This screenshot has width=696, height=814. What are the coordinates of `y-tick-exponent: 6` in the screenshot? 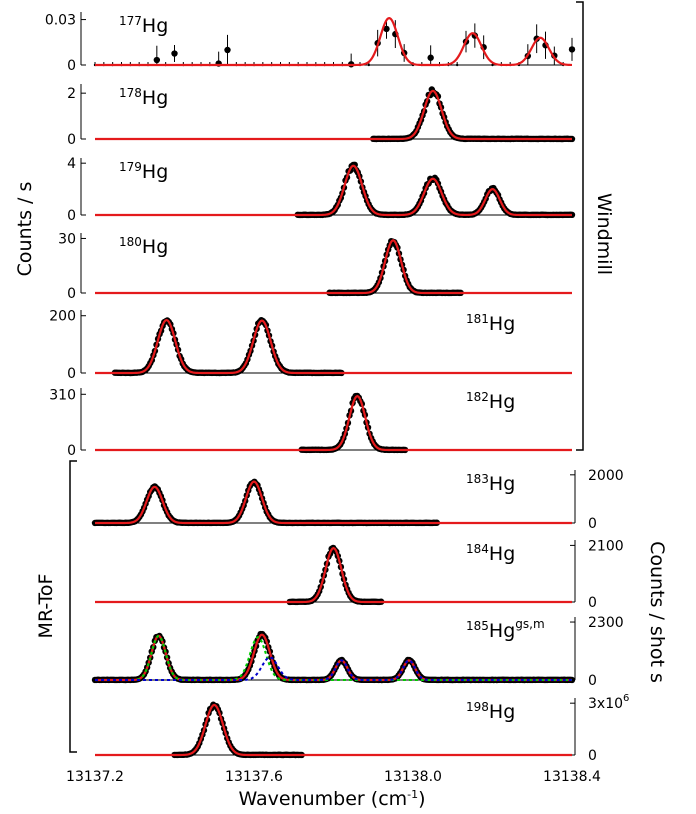 It's located at (626, 698).